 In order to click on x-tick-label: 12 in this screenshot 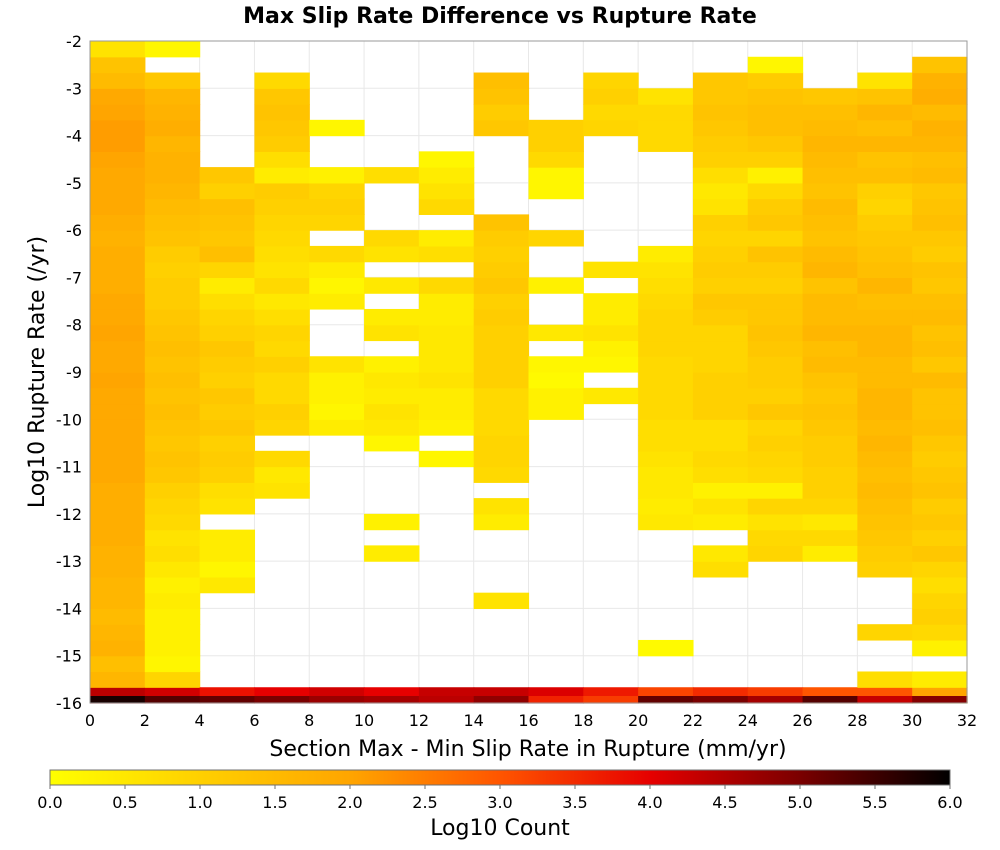, I will do `click(419, 720)`.